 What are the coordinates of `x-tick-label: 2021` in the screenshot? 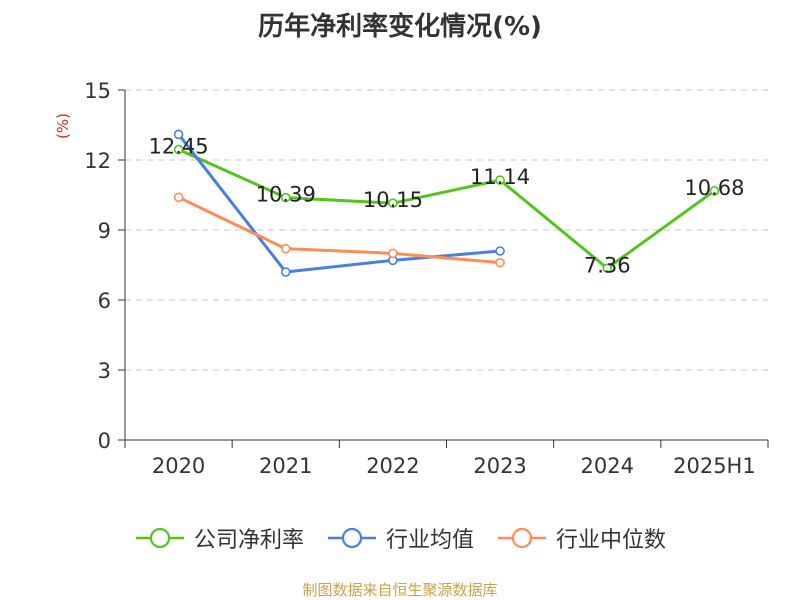 It's located at (285, 466).